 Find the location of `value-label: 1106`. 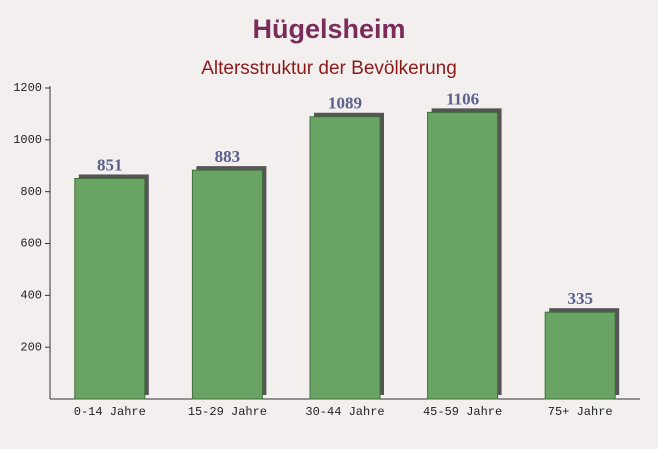

value-label: 1106 is located at coordinates (462, 98).